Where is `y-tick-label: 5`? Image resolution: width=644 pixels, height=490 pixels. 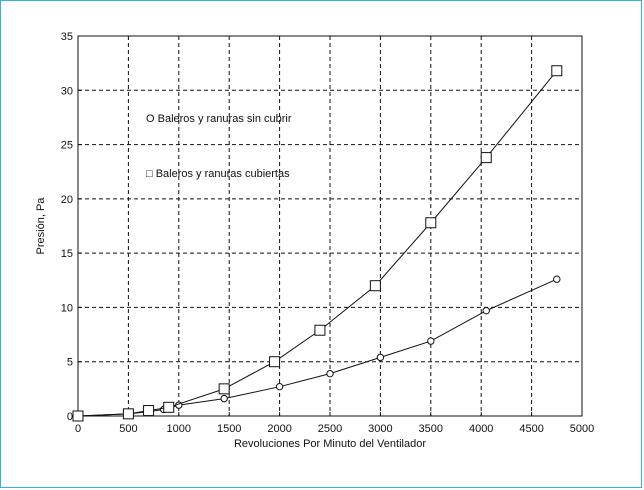 y-tick-label: 5 is located at coordinates (70, 363).